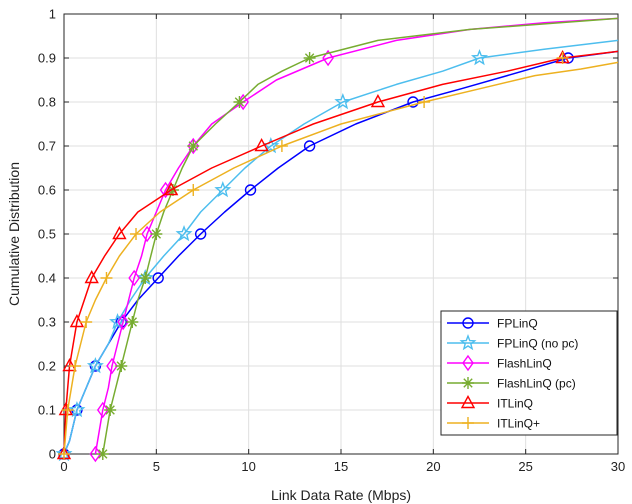  I want to click on legend-label: FlashLinQ, so click(524, 364).